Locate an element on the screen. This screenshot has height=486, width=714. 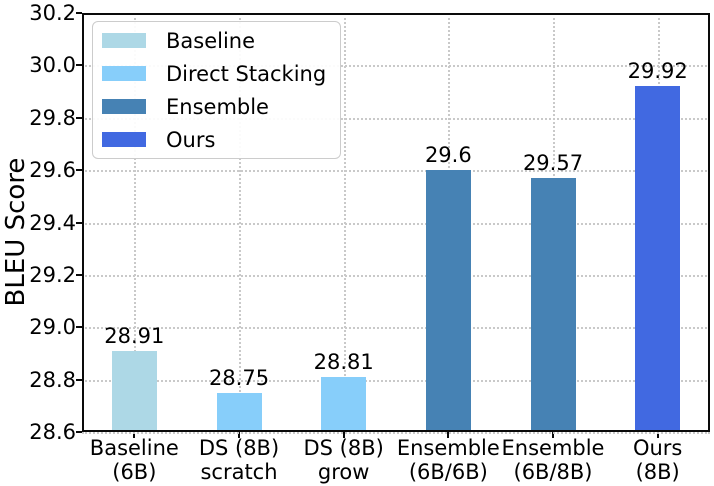
bar-value-label: 28.81 is located at coordinates (343, 362).